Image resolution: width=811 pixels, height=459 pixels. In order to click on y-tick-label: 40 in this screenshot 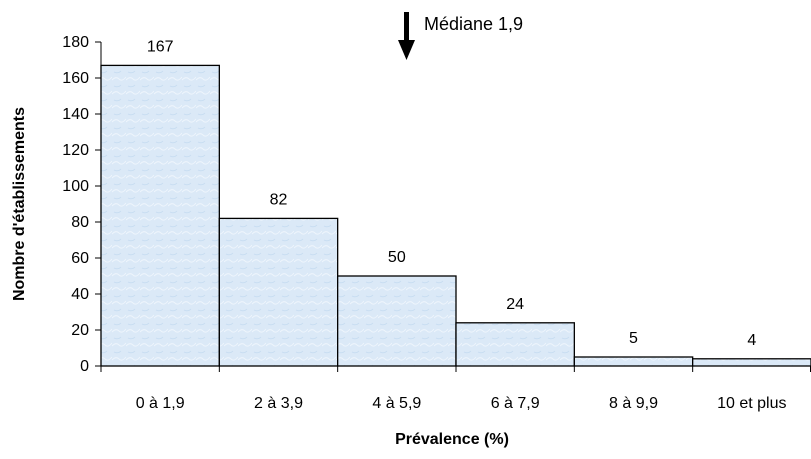, I will do `click(80, 294)`.